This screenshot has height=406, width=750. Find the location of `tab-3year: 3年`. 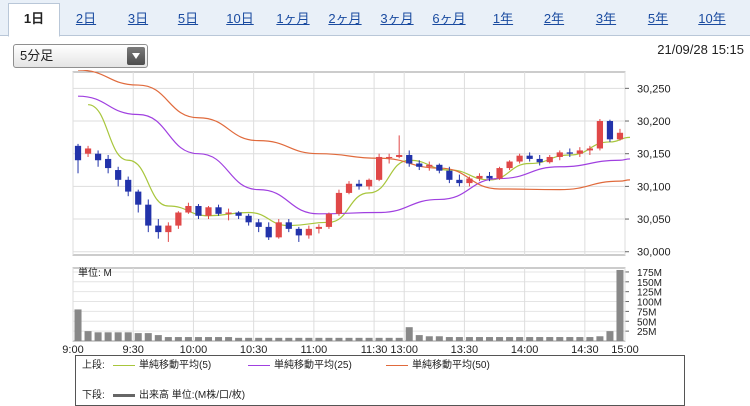

tab-3year: 3年 is located at coordinates (606, 18).